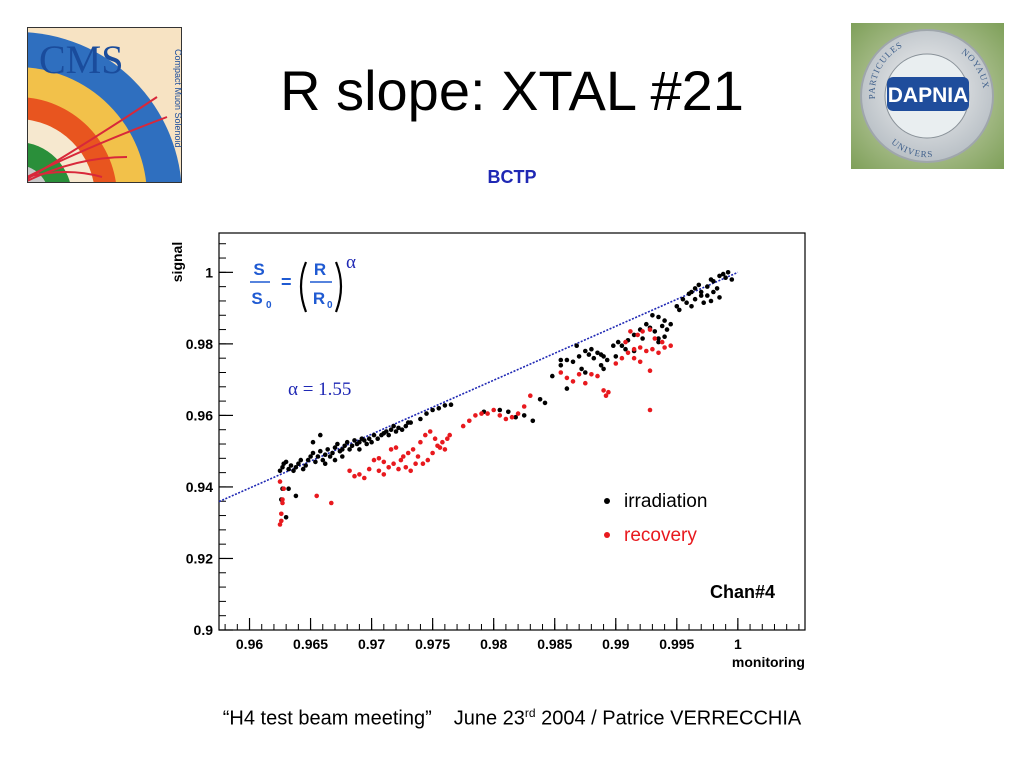 This screenshot has width=1024, height=768. What do you see at coordinates (320, 269) in the screenshot?
I see `formula-r: R` at bounding box center [320, 269].